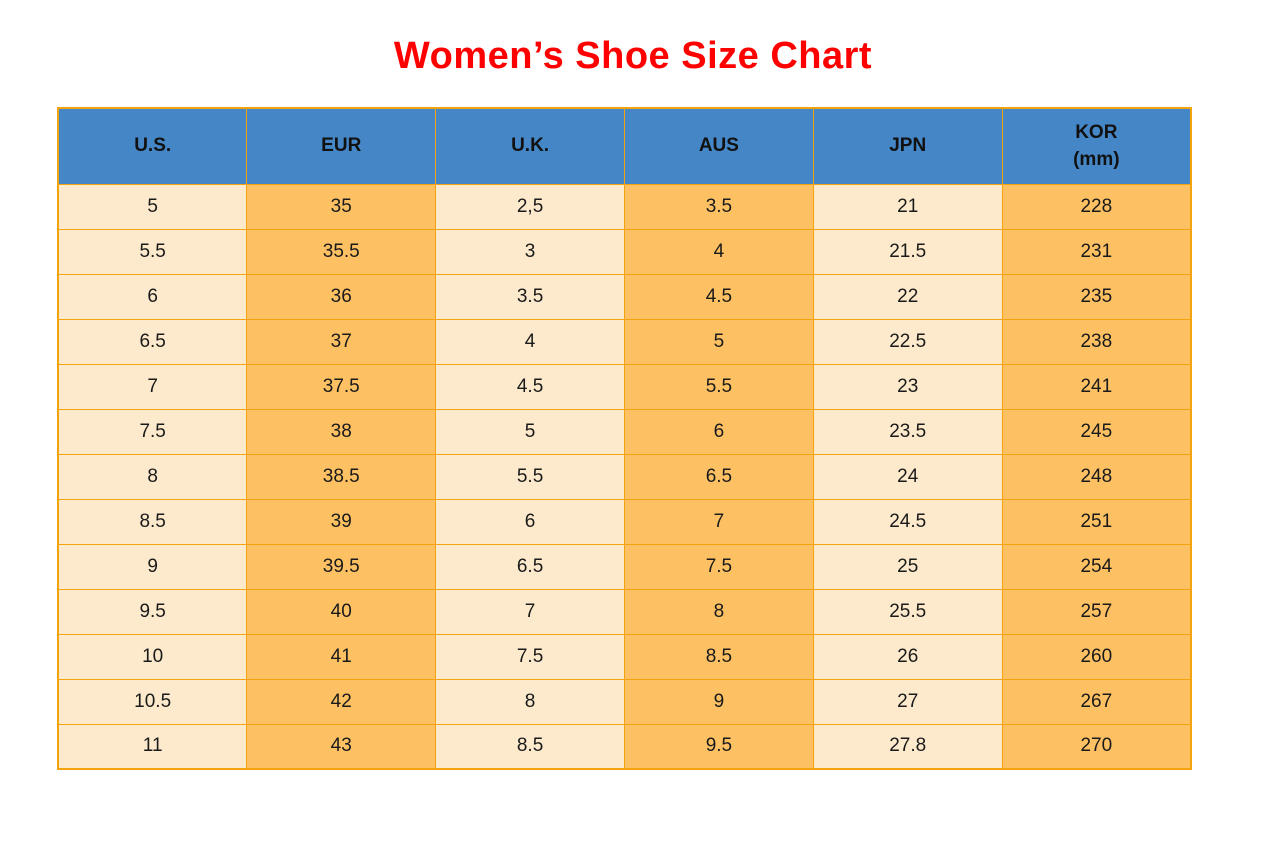  What do you see at coordinates (152, 701) in the screenshot?
I see `table-cell: 10.5` at bounding box center [152, 701].